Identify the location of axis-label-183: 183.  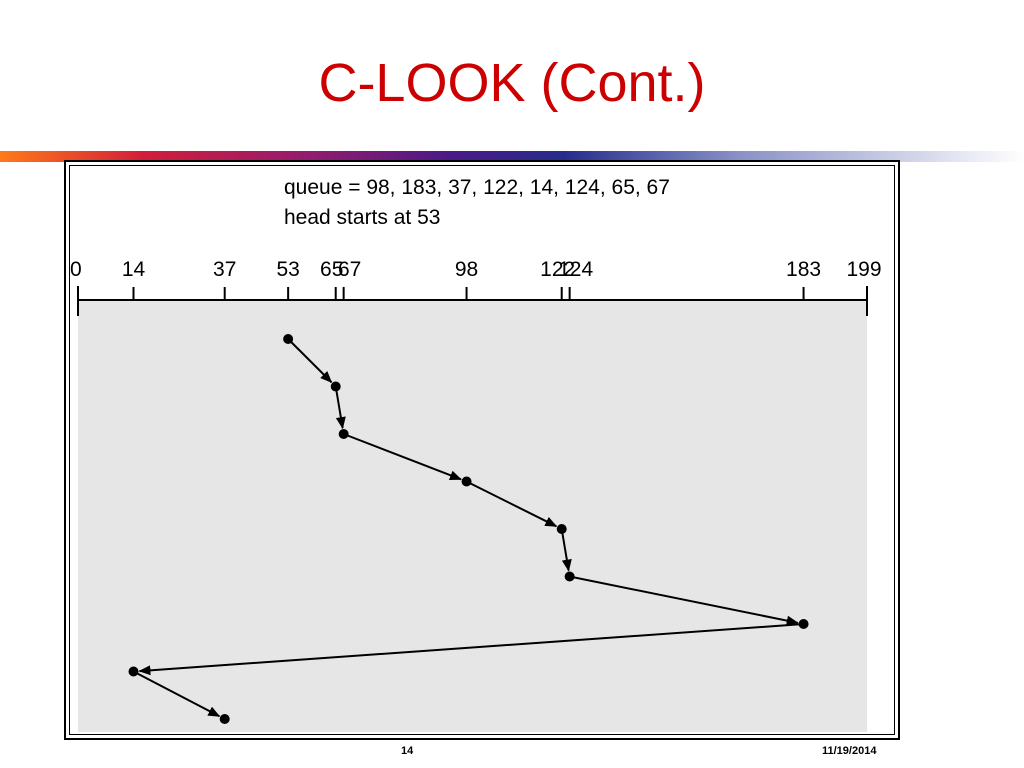
(803, 269).